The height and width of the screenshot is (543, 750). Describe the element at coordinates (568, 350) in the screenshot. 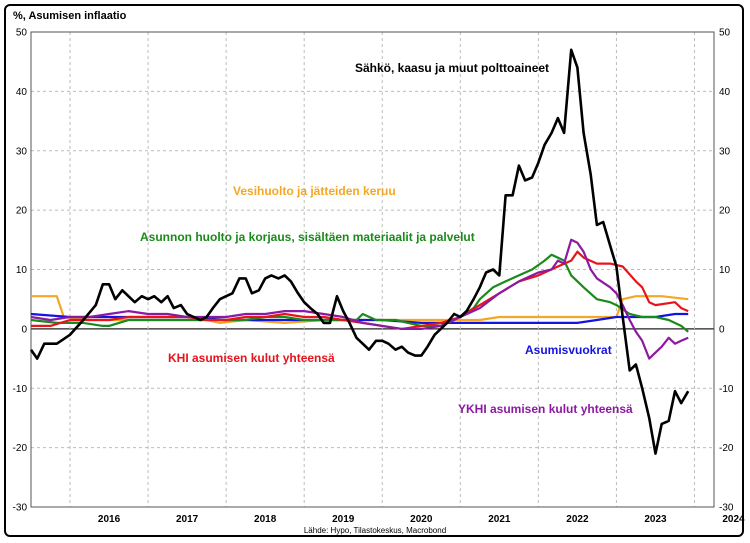

I see `annotation-rent: Asumisvuokrat` at that location.